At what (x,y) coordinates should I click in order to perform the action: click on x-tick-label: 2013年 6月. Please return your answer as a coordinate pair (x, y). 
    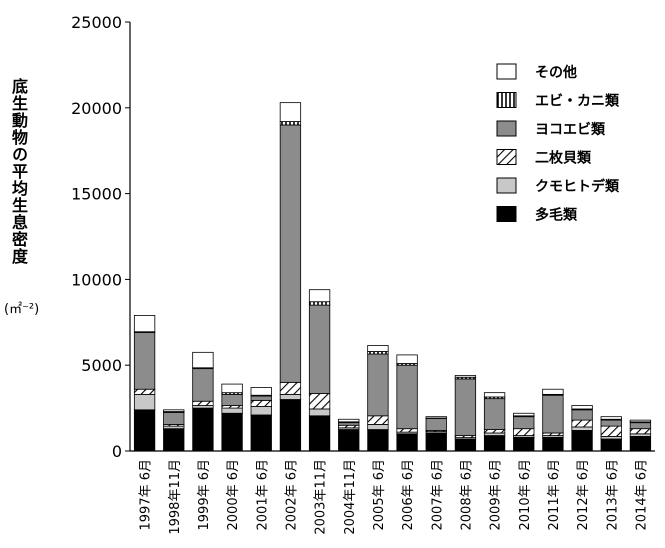
    Looking at the image, I should click on (612, 495).